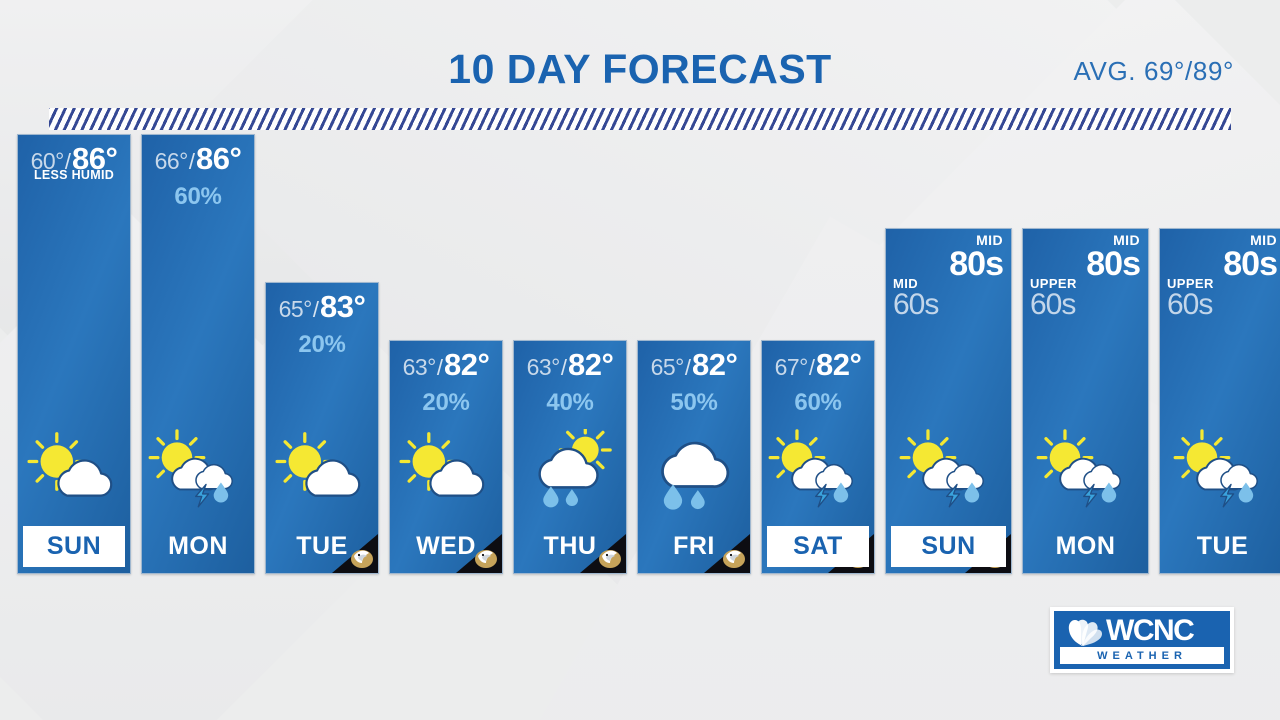 This screenshot has height=720, width=1280. I want to click on low-range-word: MID, so click(906, 283).